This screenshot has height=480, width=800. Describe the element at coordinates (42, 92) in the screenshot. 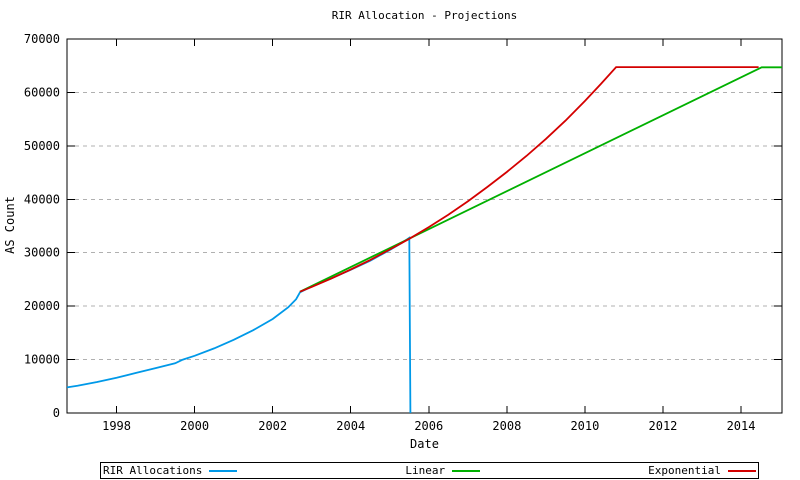

I see `svg-text: 60000` at that location.